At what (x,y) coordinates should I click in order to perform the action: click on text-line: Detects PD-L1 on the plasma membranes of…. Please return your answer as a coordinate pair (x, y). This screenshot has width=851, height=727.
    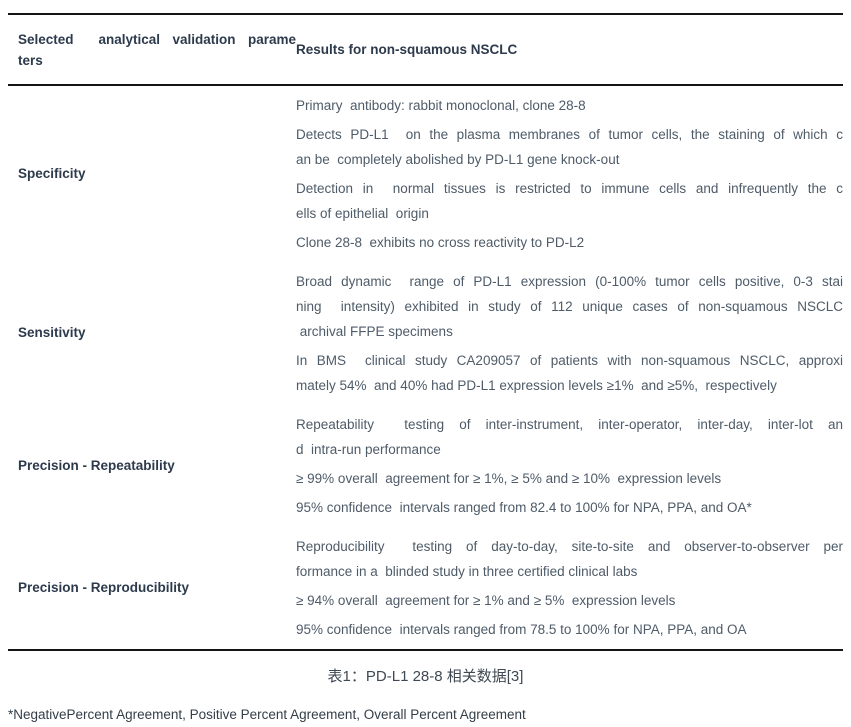
    Looking at the image, I should click on (569, 134).